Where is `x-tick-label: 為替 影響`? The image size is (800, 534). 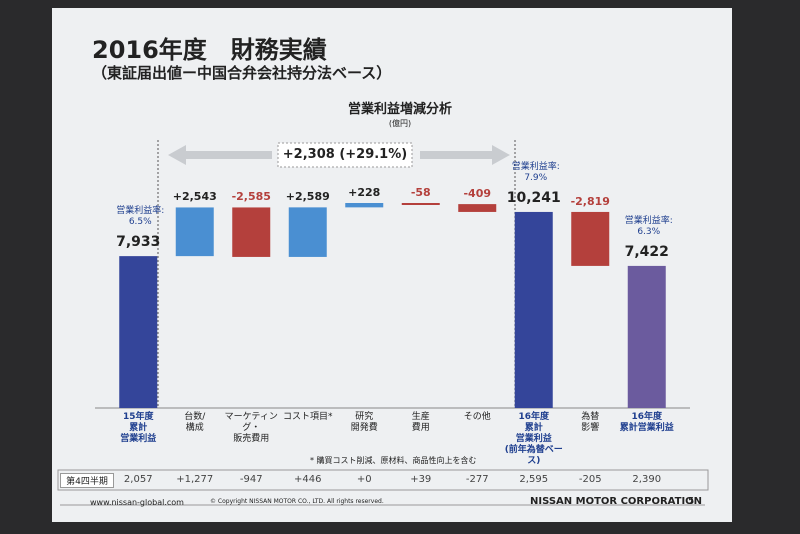
x-tick-label: 為替 影響 is located at coordinates (590, 422).